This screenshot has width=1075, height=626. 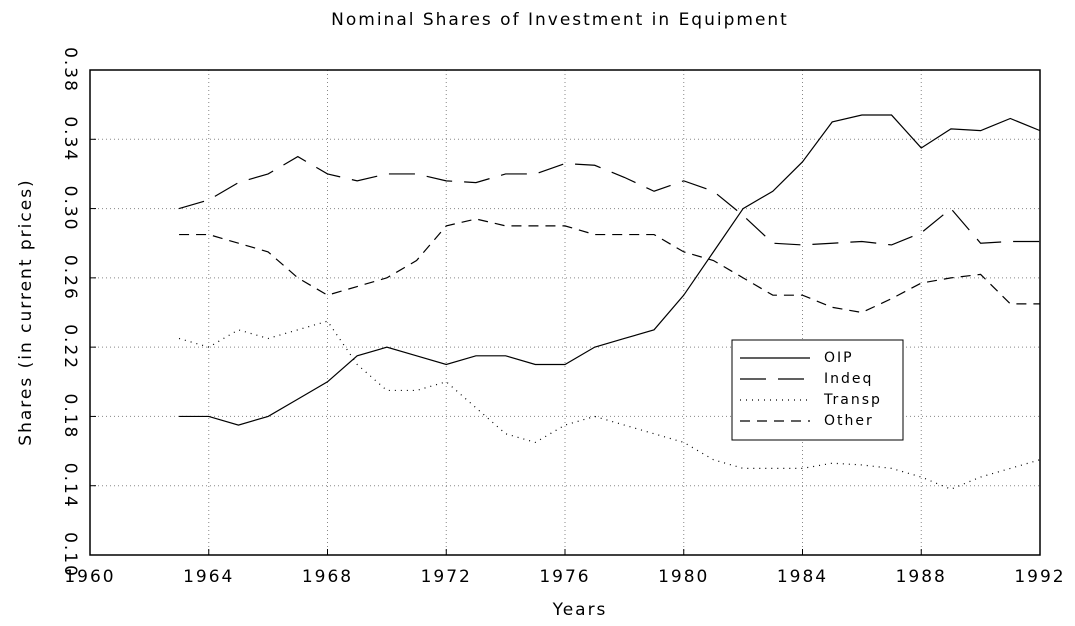 I want to click on y-tick-label: 0.22, so click(x=70, y=347).